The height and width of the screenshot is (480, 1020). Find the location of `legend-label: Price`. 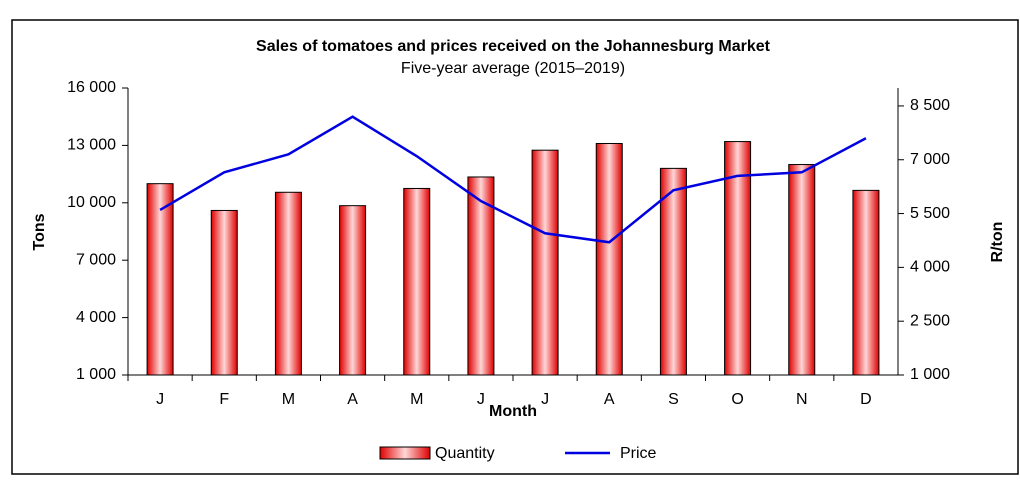

legend-label: Price is located at coordinates (638, 453).